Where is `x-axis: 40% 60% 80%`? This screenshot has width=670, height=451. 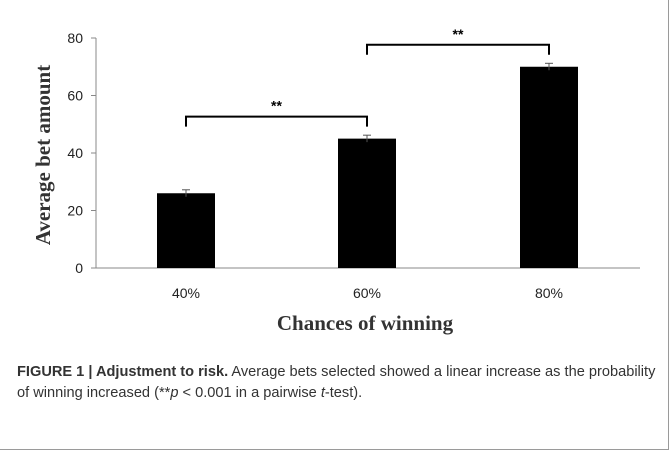
x-axis: 40% 60% 80% is located at coordinates (368, 284).